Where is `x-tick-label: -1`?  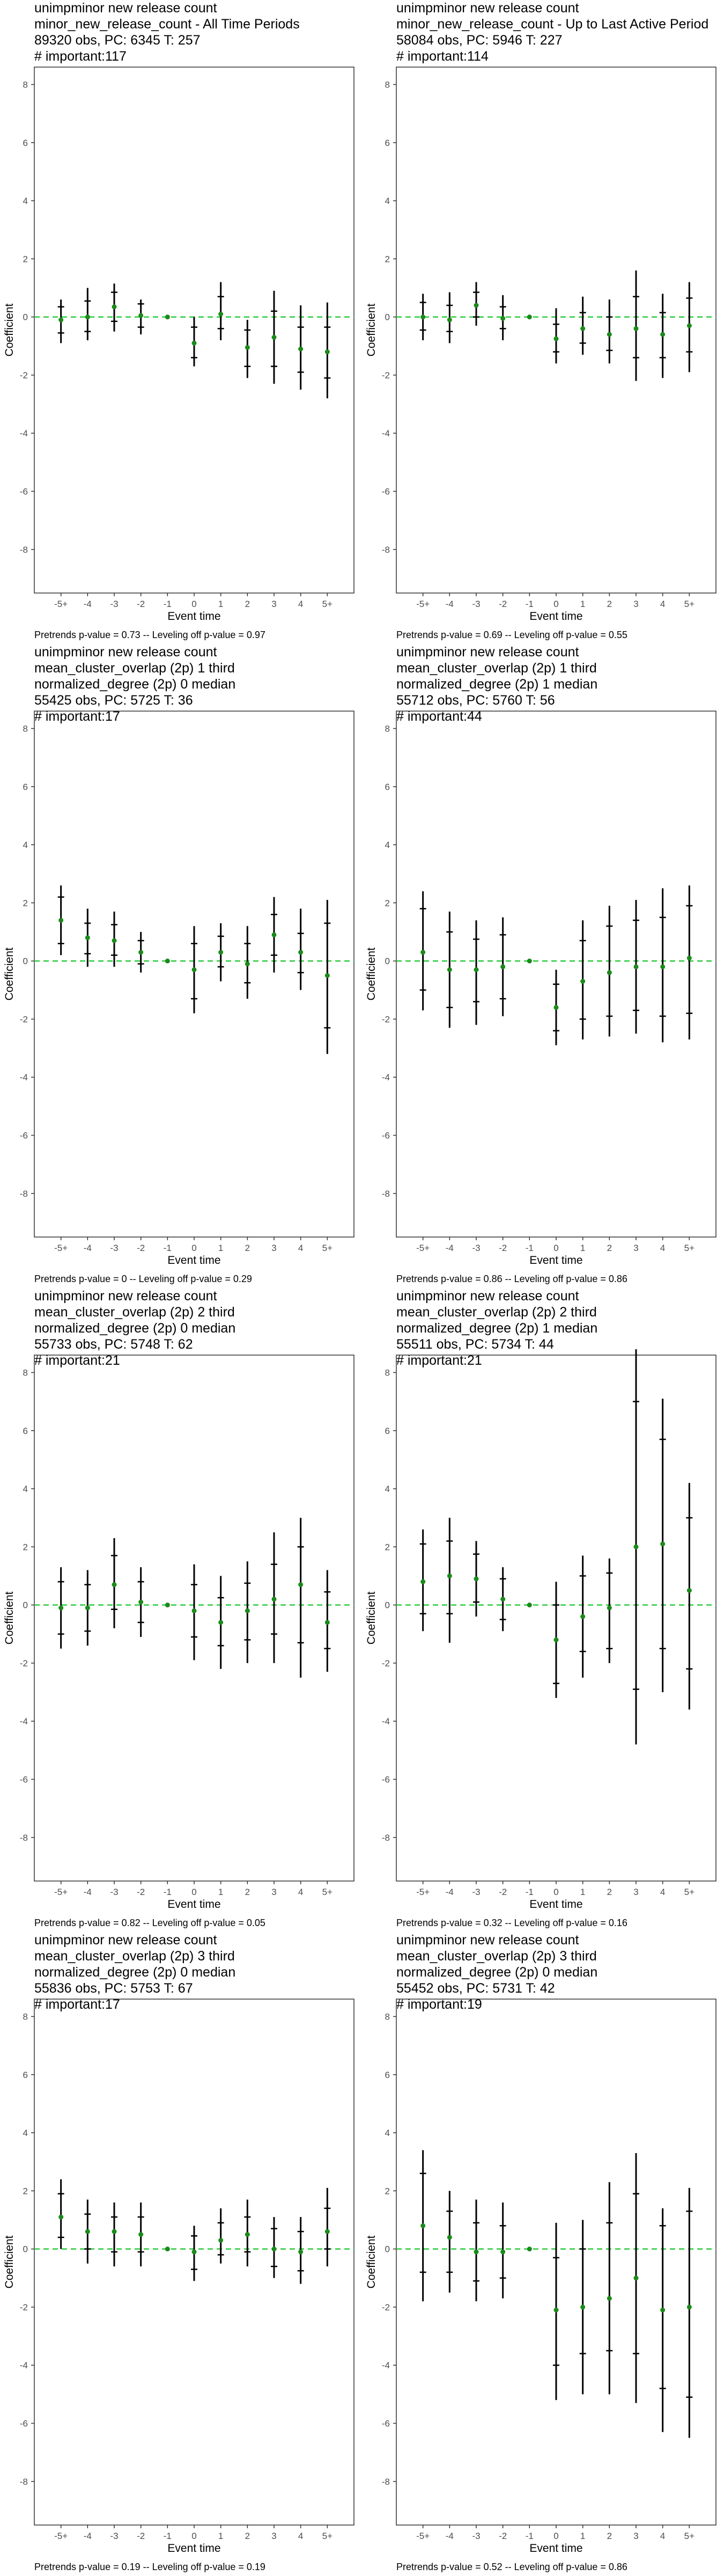
x-tick-label: -1 is located at coordinates (168, 1248).